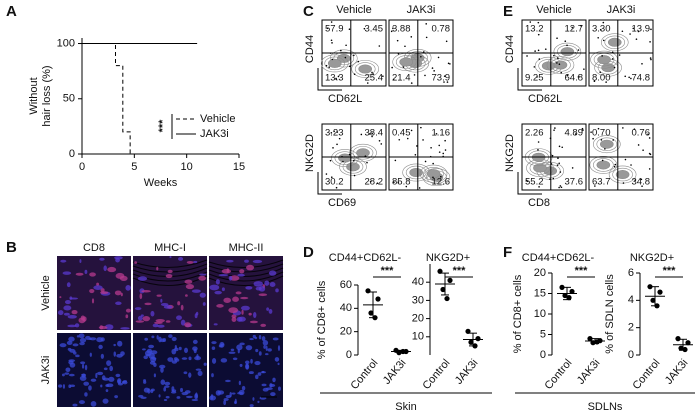 Image resolution: width=700 pixels, height=416 pixels. What do you see at coordinates (405, 407) in the screenshot?
I see `group-label: Skin` at bounding box center [405, 407].